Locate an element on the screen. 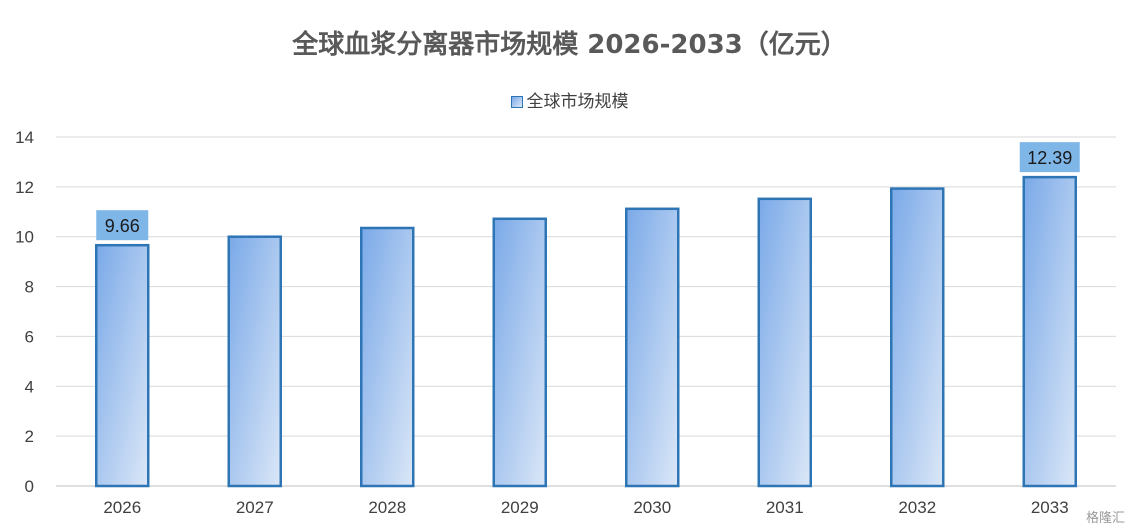  y-tick-label: 2 is located at coordinates (29, 436).